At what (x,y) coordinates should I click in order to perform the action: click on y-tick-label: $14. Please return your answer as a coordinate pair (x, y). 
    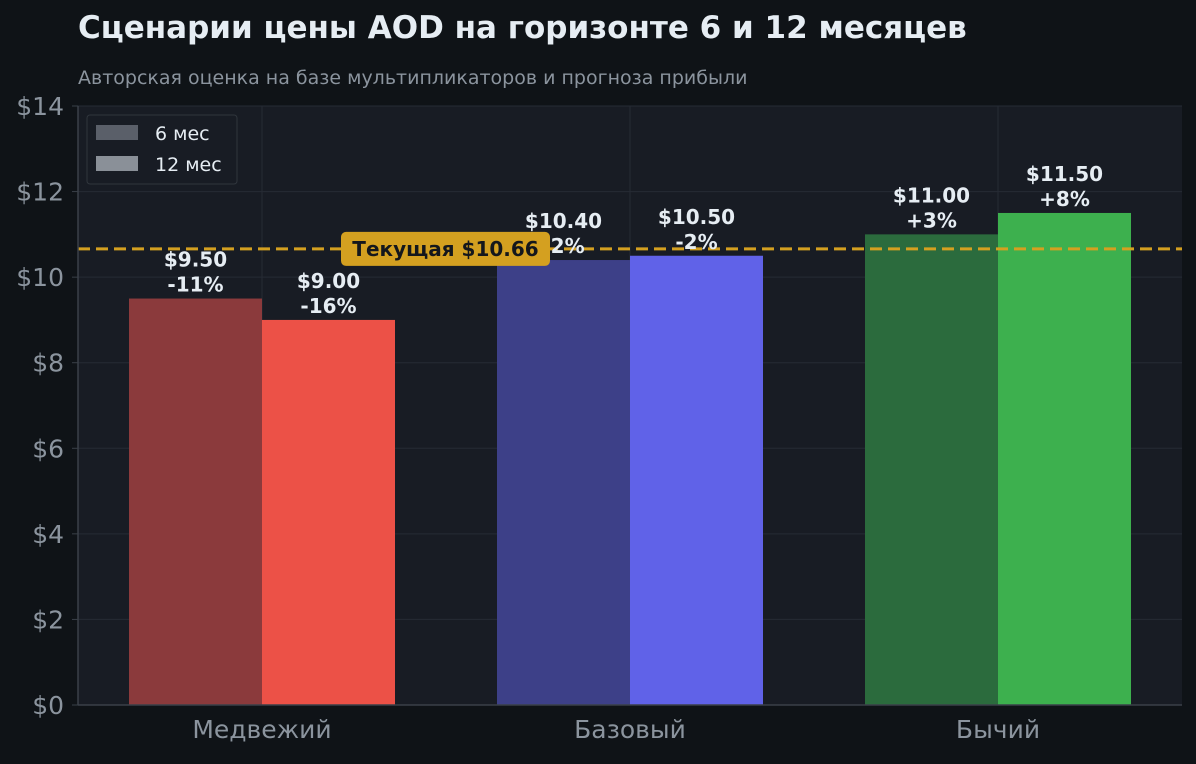
    Looking at the image, I should click on (40, 106).